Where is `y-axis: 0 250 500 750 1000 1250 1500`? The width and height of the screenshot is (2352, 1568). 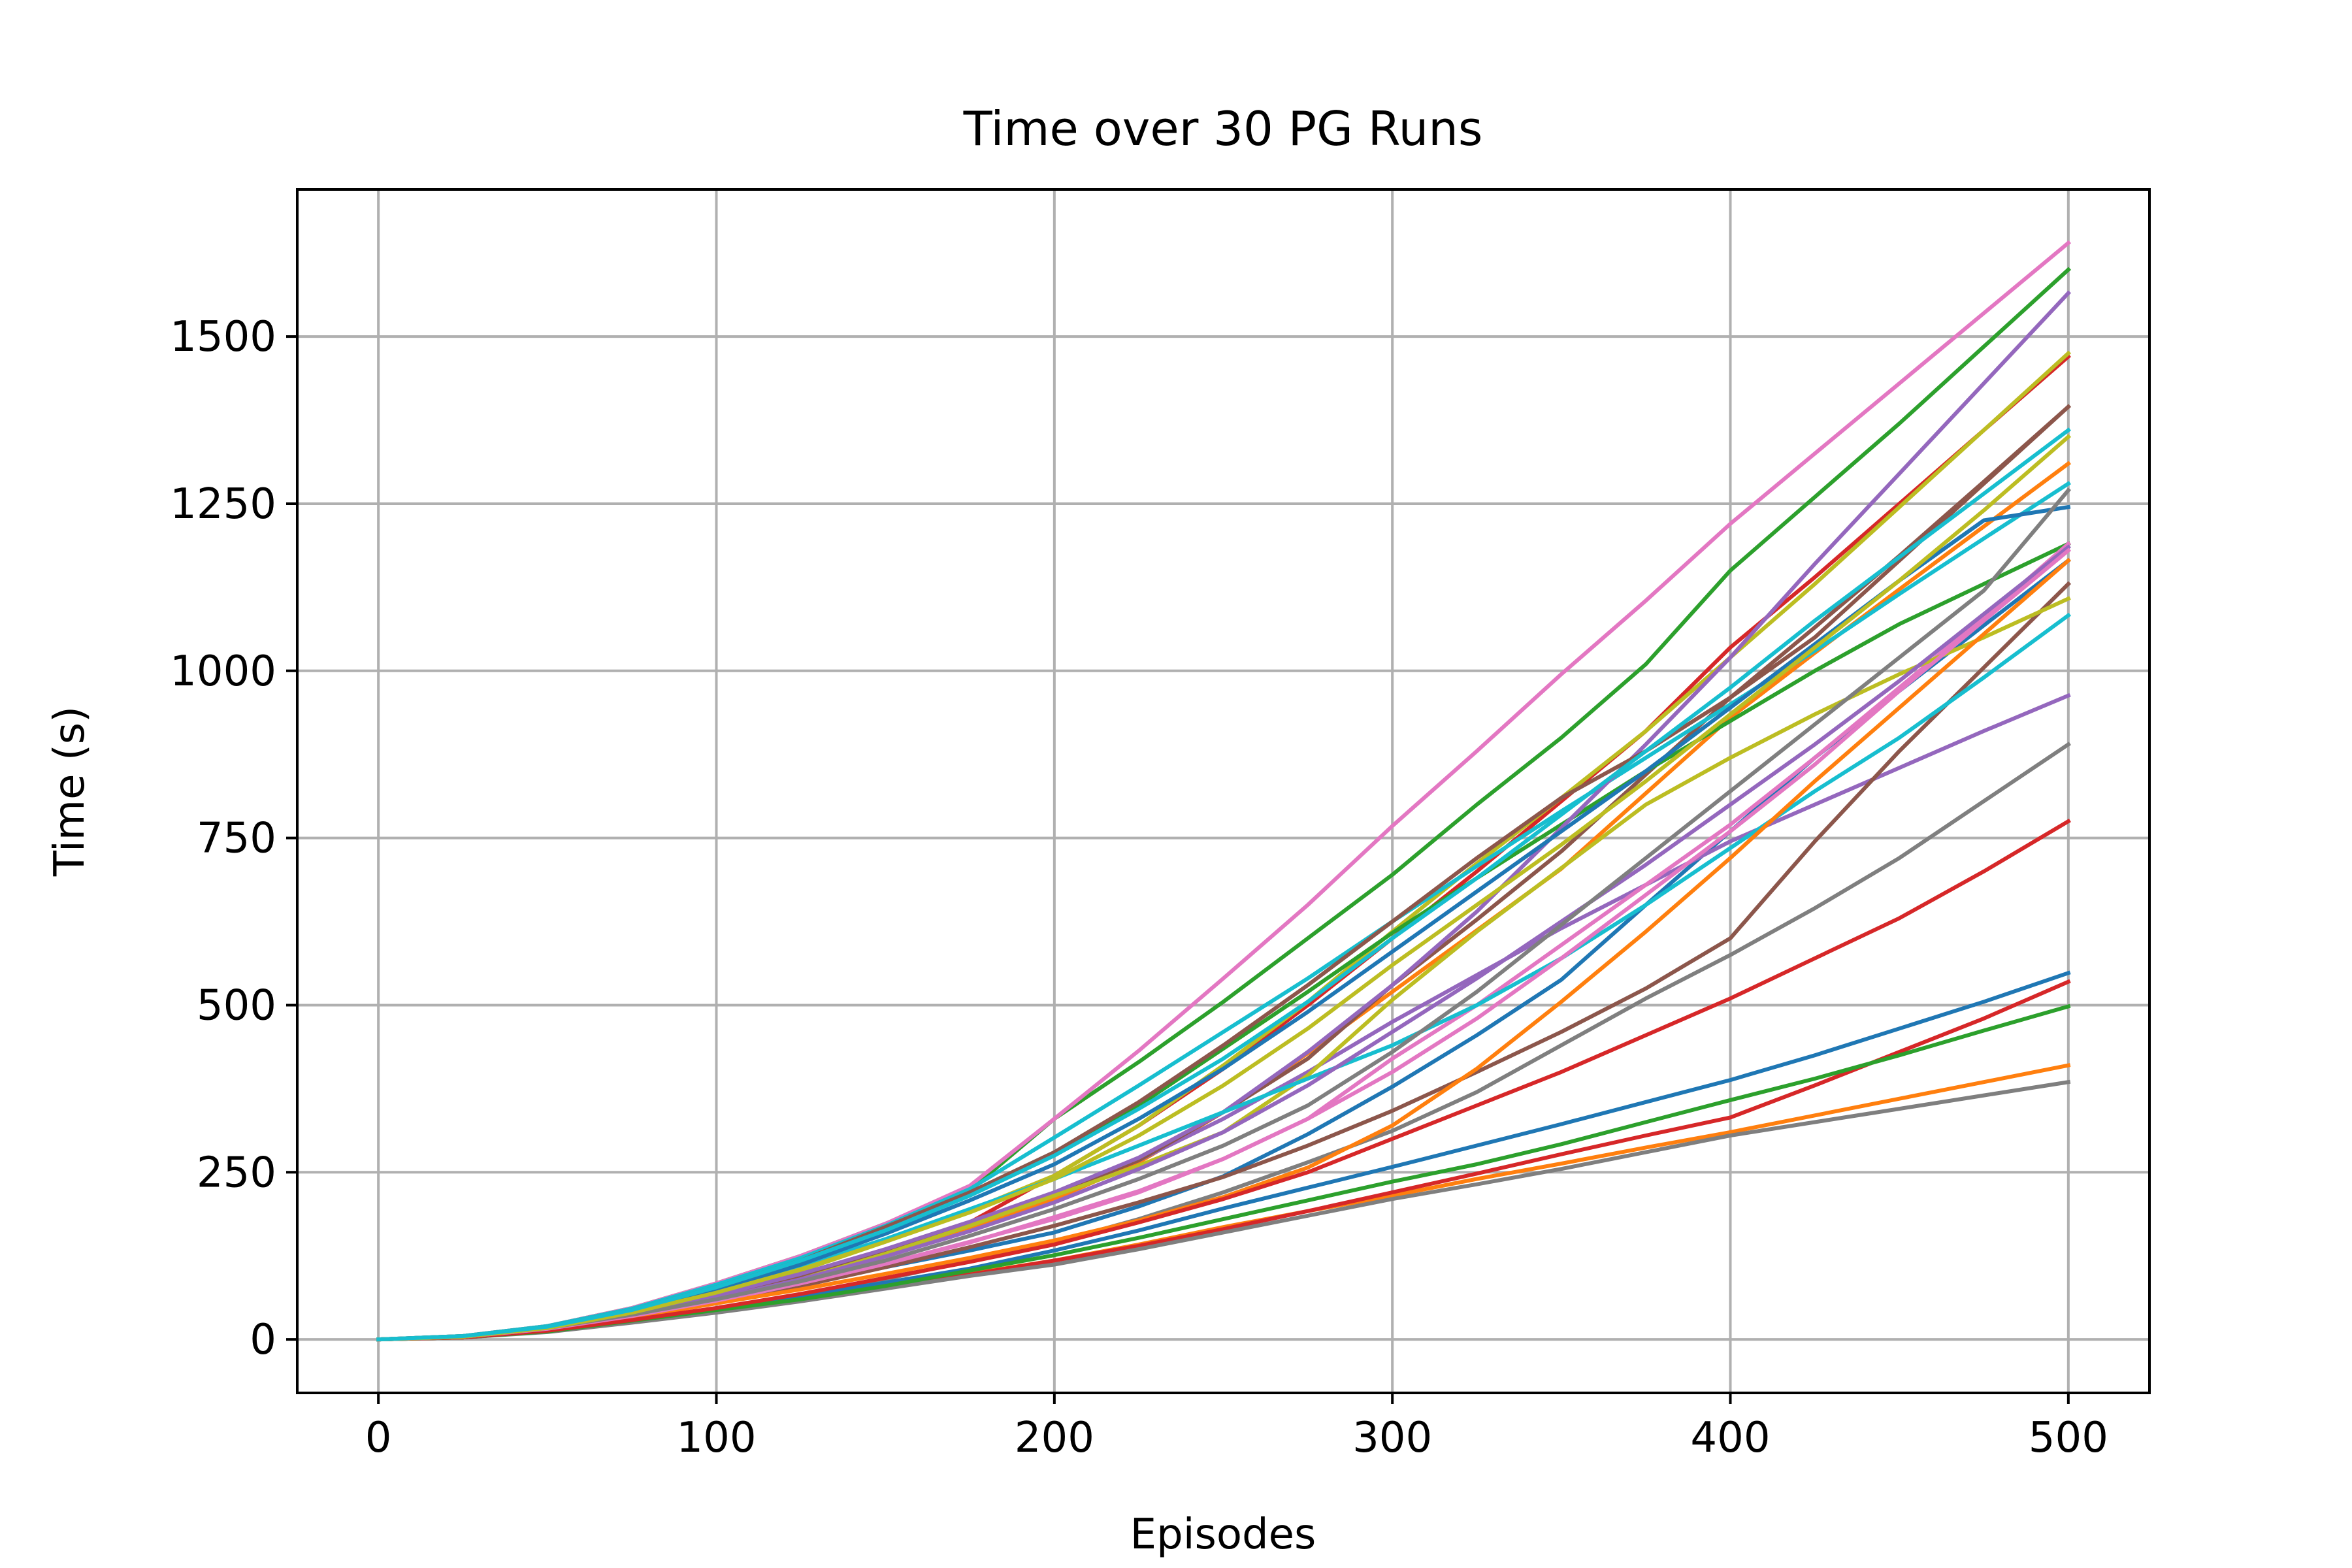
y-axis: 0 250 500 750 1000 1250 1500 is located at coordinates (233, 838).